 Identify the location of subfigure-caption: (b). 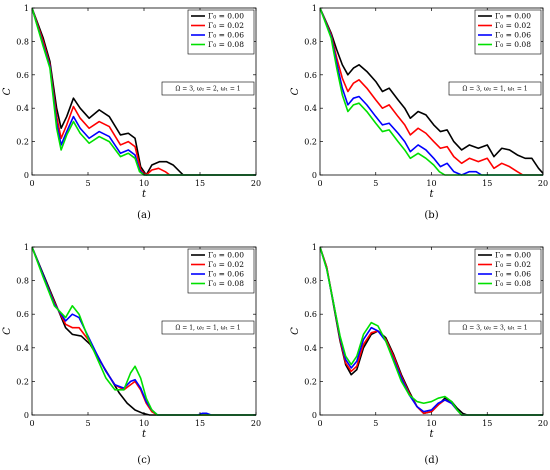
(431, 215).